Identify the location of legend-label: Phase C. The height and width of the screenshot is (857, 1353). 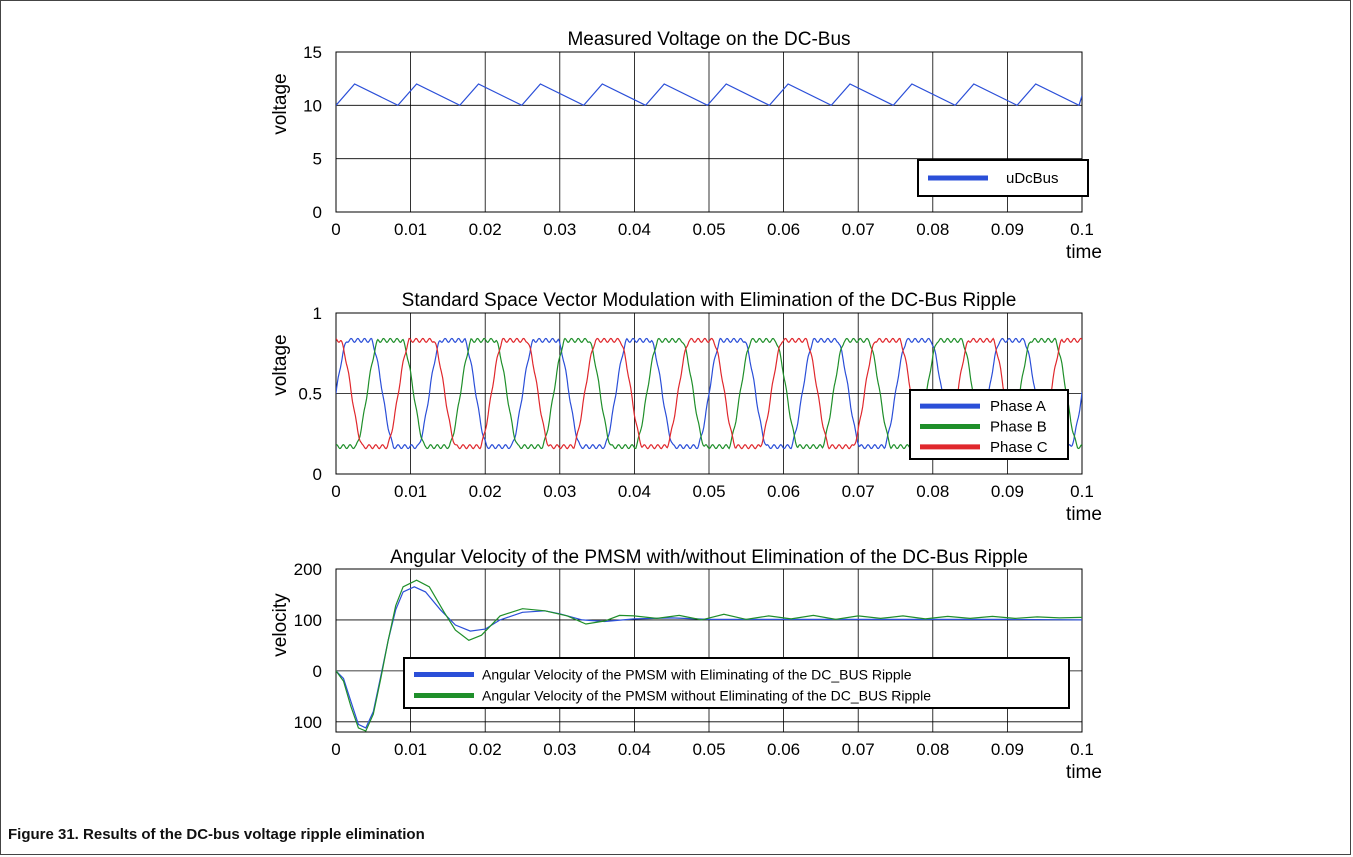
(1019, 447).